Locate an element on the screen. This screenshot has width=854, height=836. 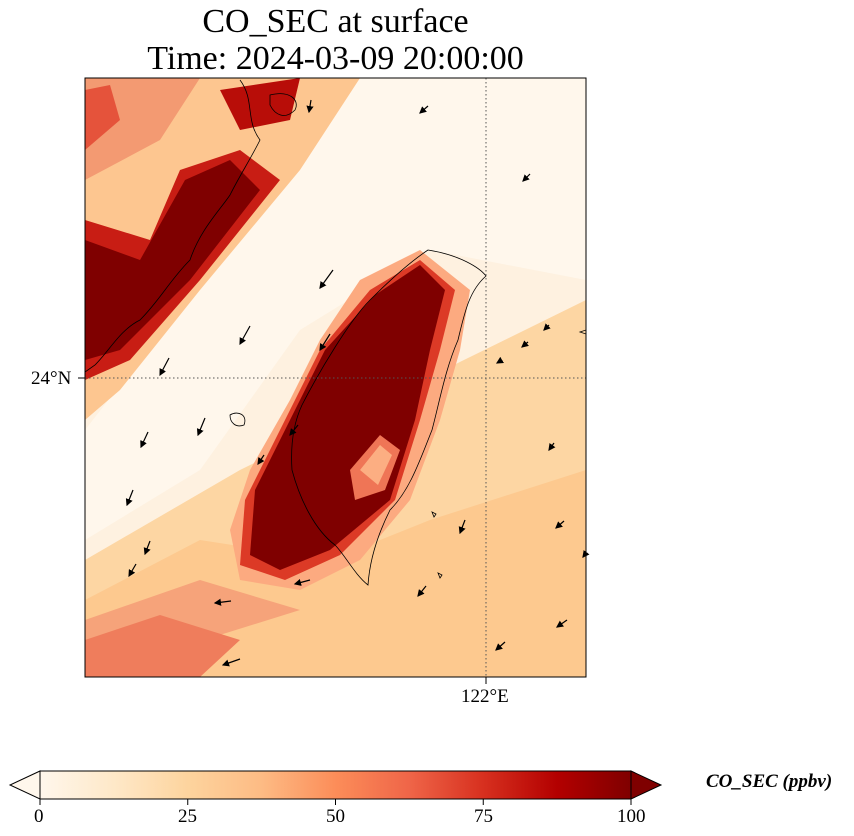
colorbar-extend-high is located at coordinates (646, 785).